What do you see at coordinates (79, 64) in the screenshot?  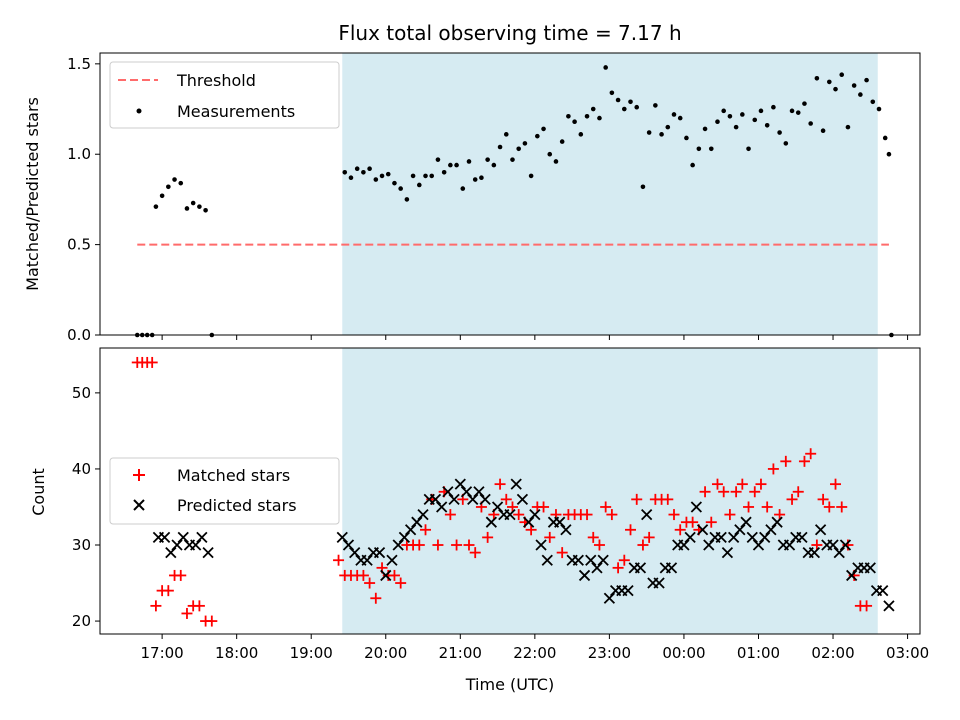 I see `top-y-tick-label: 1.5` at bounding box center [79, 64].